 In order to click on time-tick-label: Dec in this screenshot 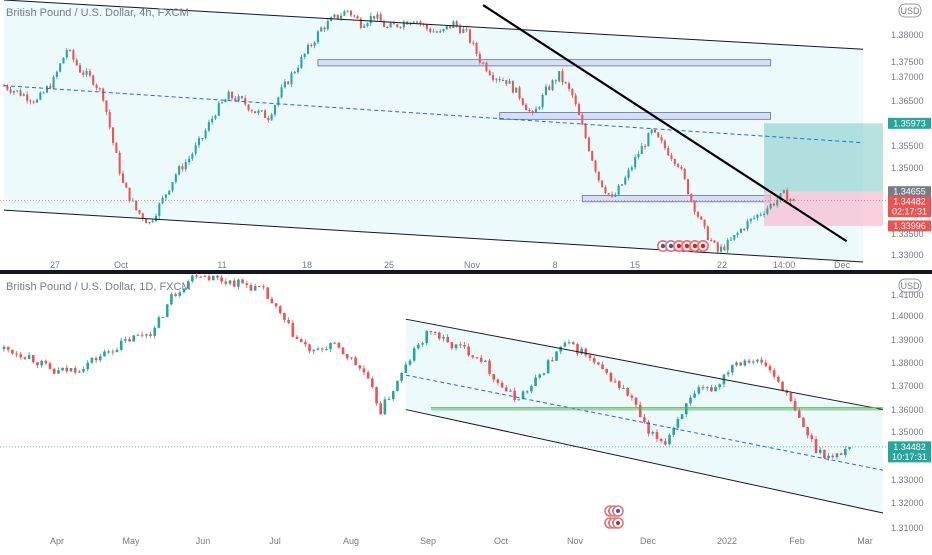, I will do `click(648, 541)`.